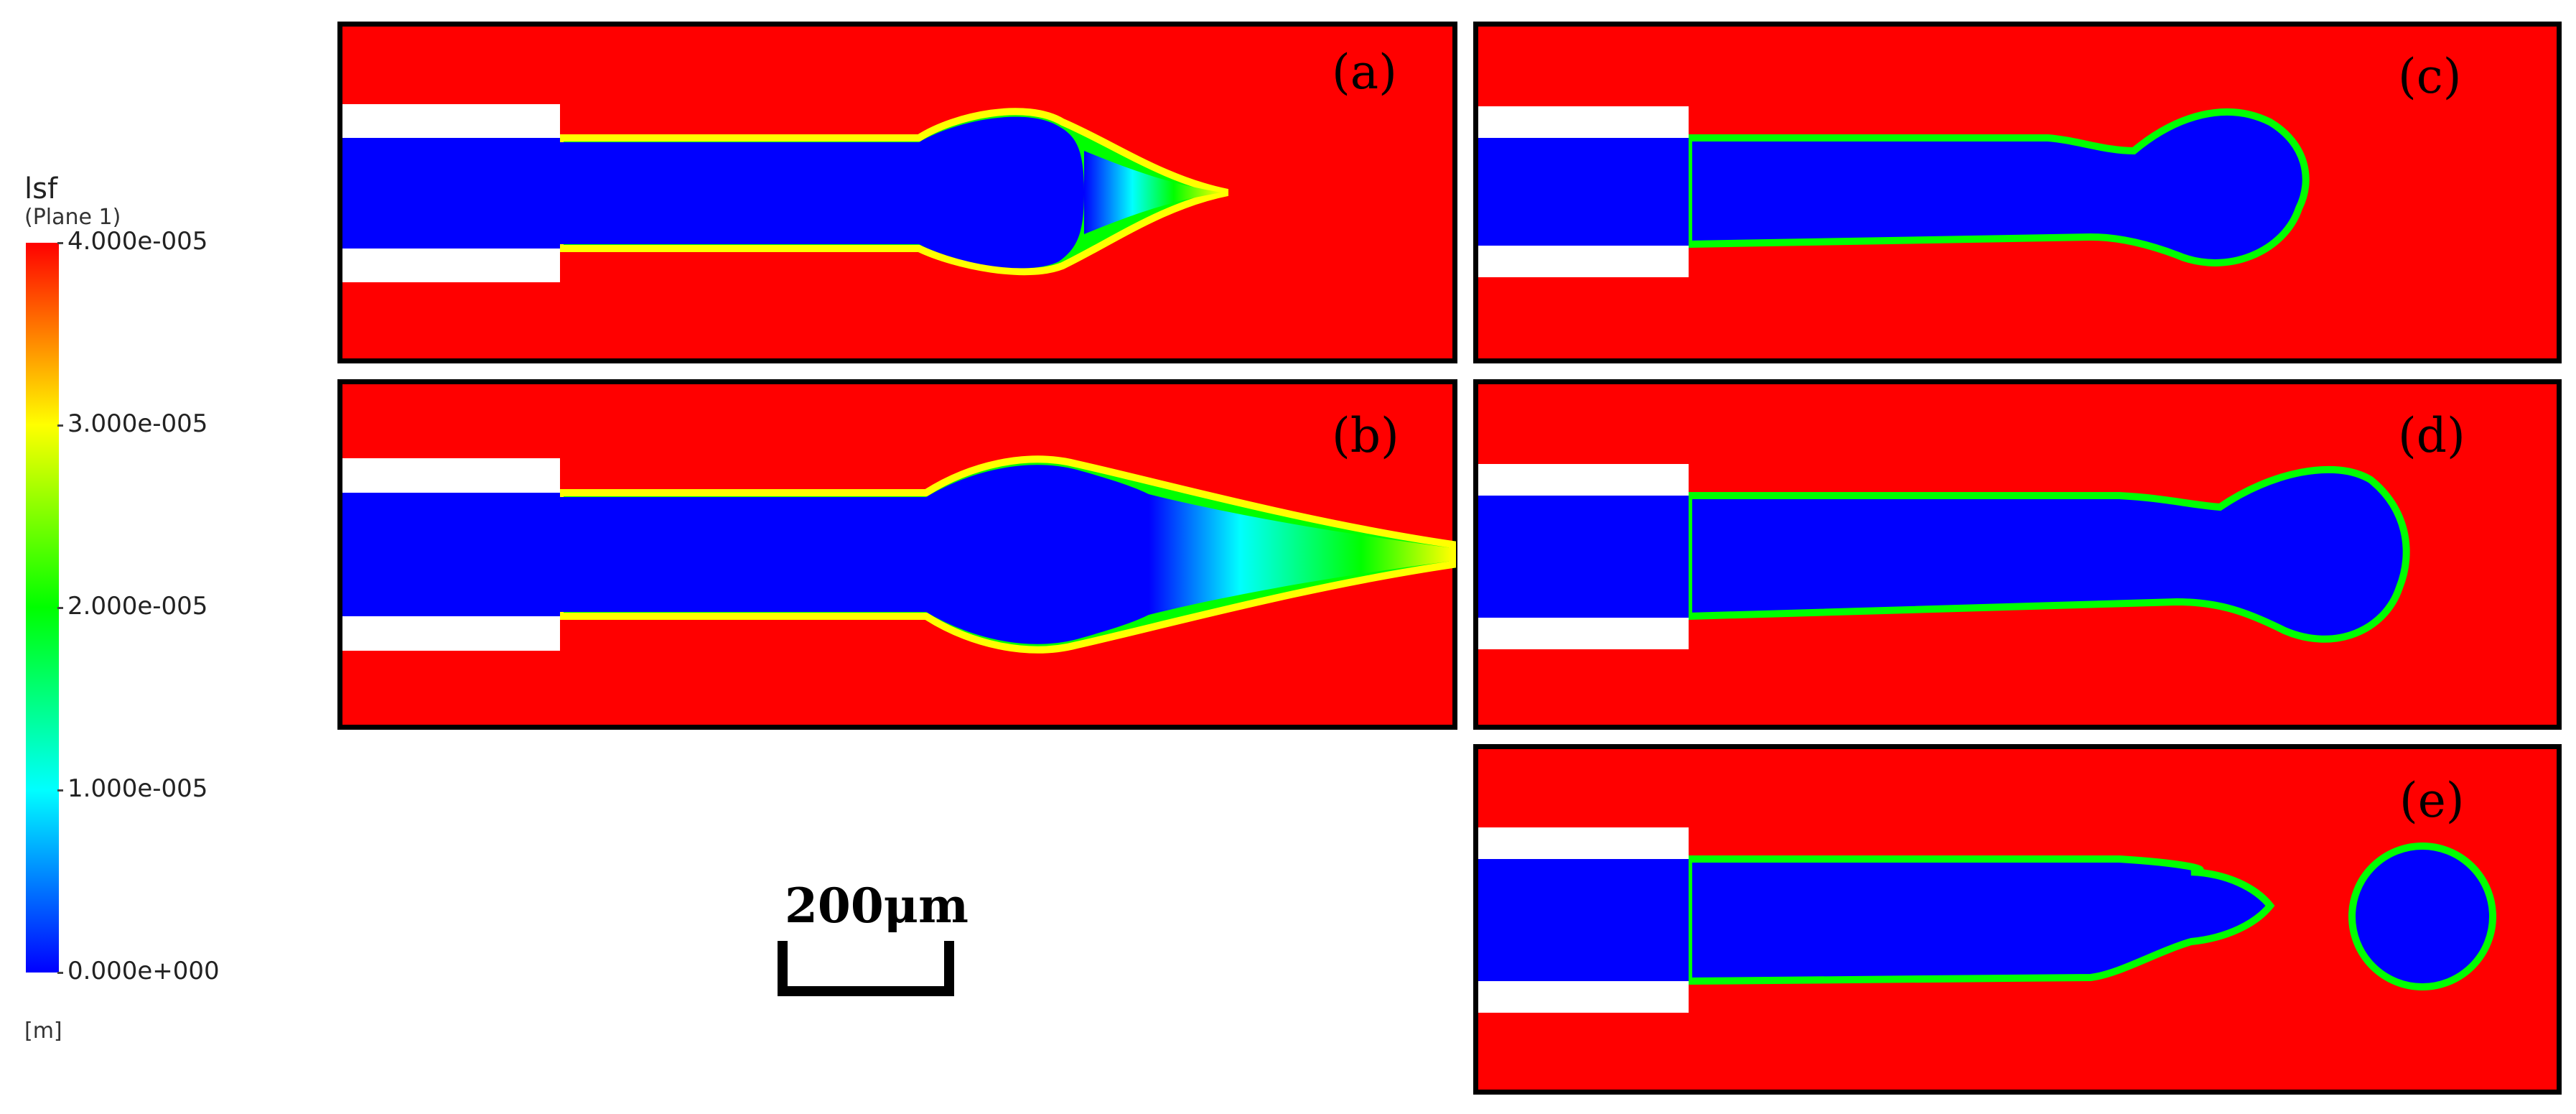 The image size is (2576, 1114). Describe the element at coordinates (1365, 435) in the screenshot. I see `panel-label-b: (b)` at that location.